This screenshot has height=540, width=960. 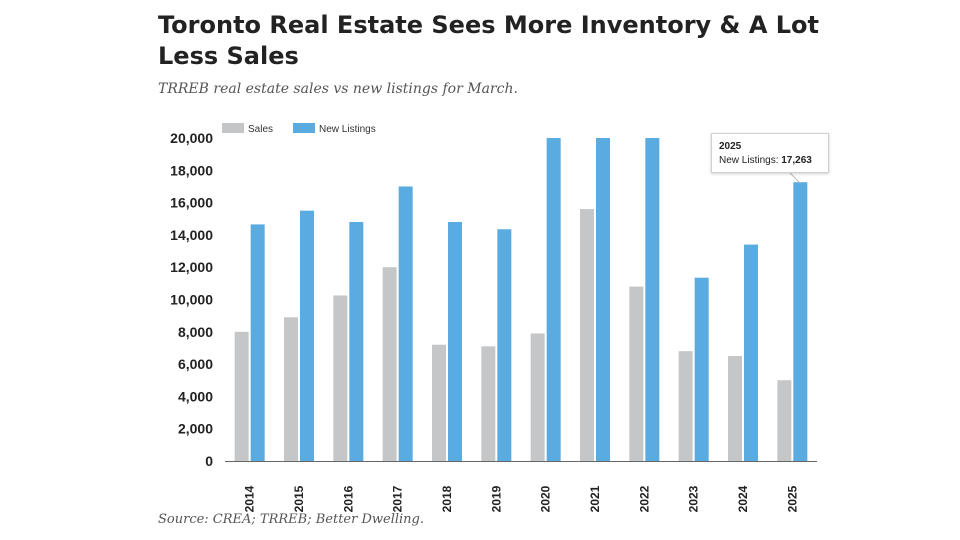 What do you see at coordinates (587, 335) in the screenshot?
I see `bar-sales-2021` at bounding box center [587, 335].